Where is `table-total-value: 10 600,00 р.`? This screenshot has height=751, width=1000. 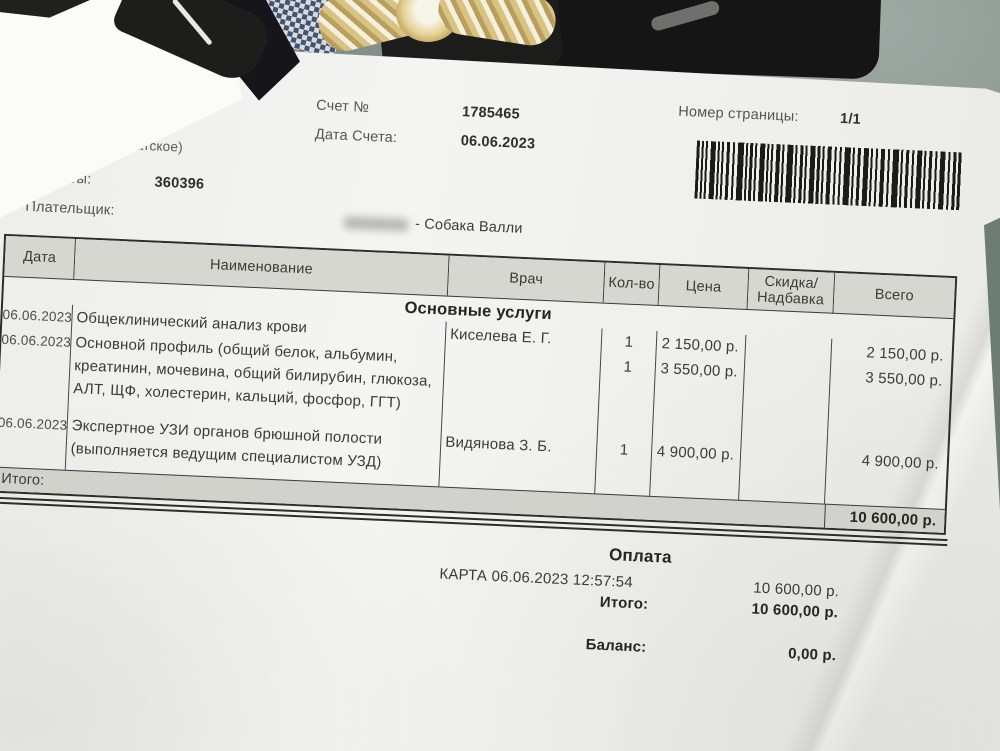
table-total-value: 10 600,00 р. is located at coordinates (884, 518).